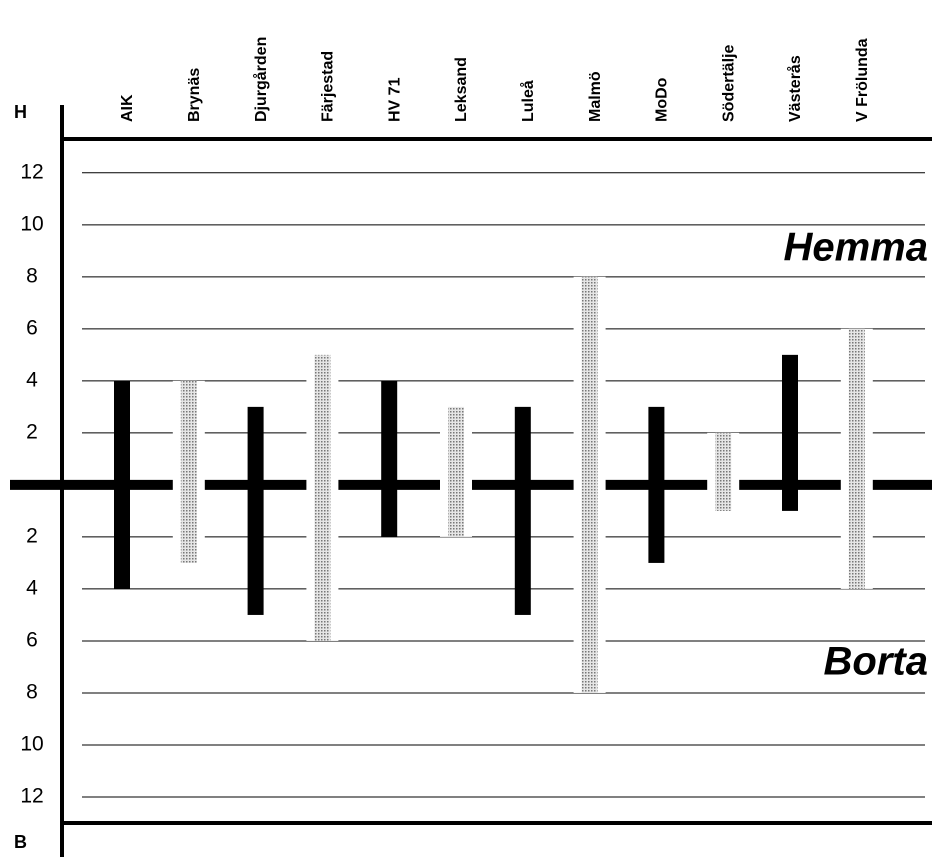  I want to click on x-tick-label: Djurgården, so click(261, 79).